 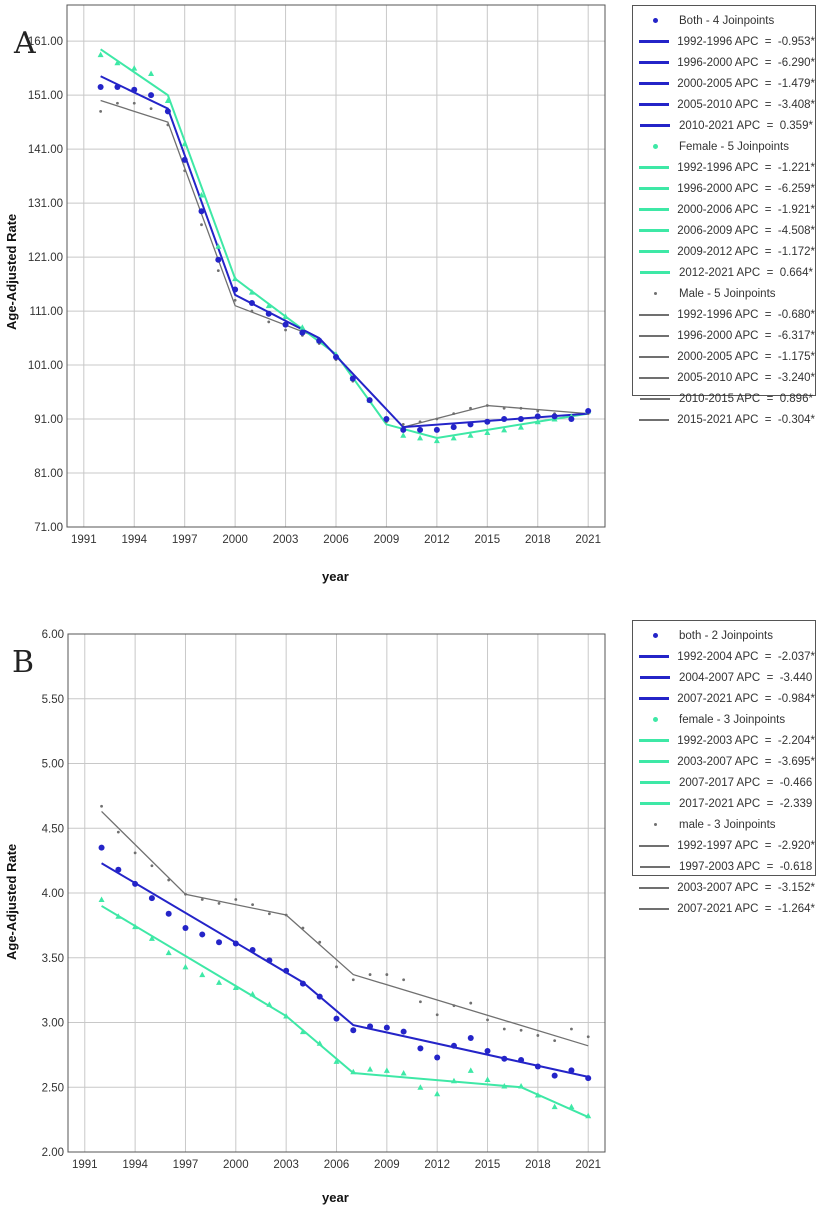 What do you see at coordinates (746, 761) in the screenshot?
I see `legend-segment-label: 2003-2007 APC = -3.695*` at bounding box center [746, 761].